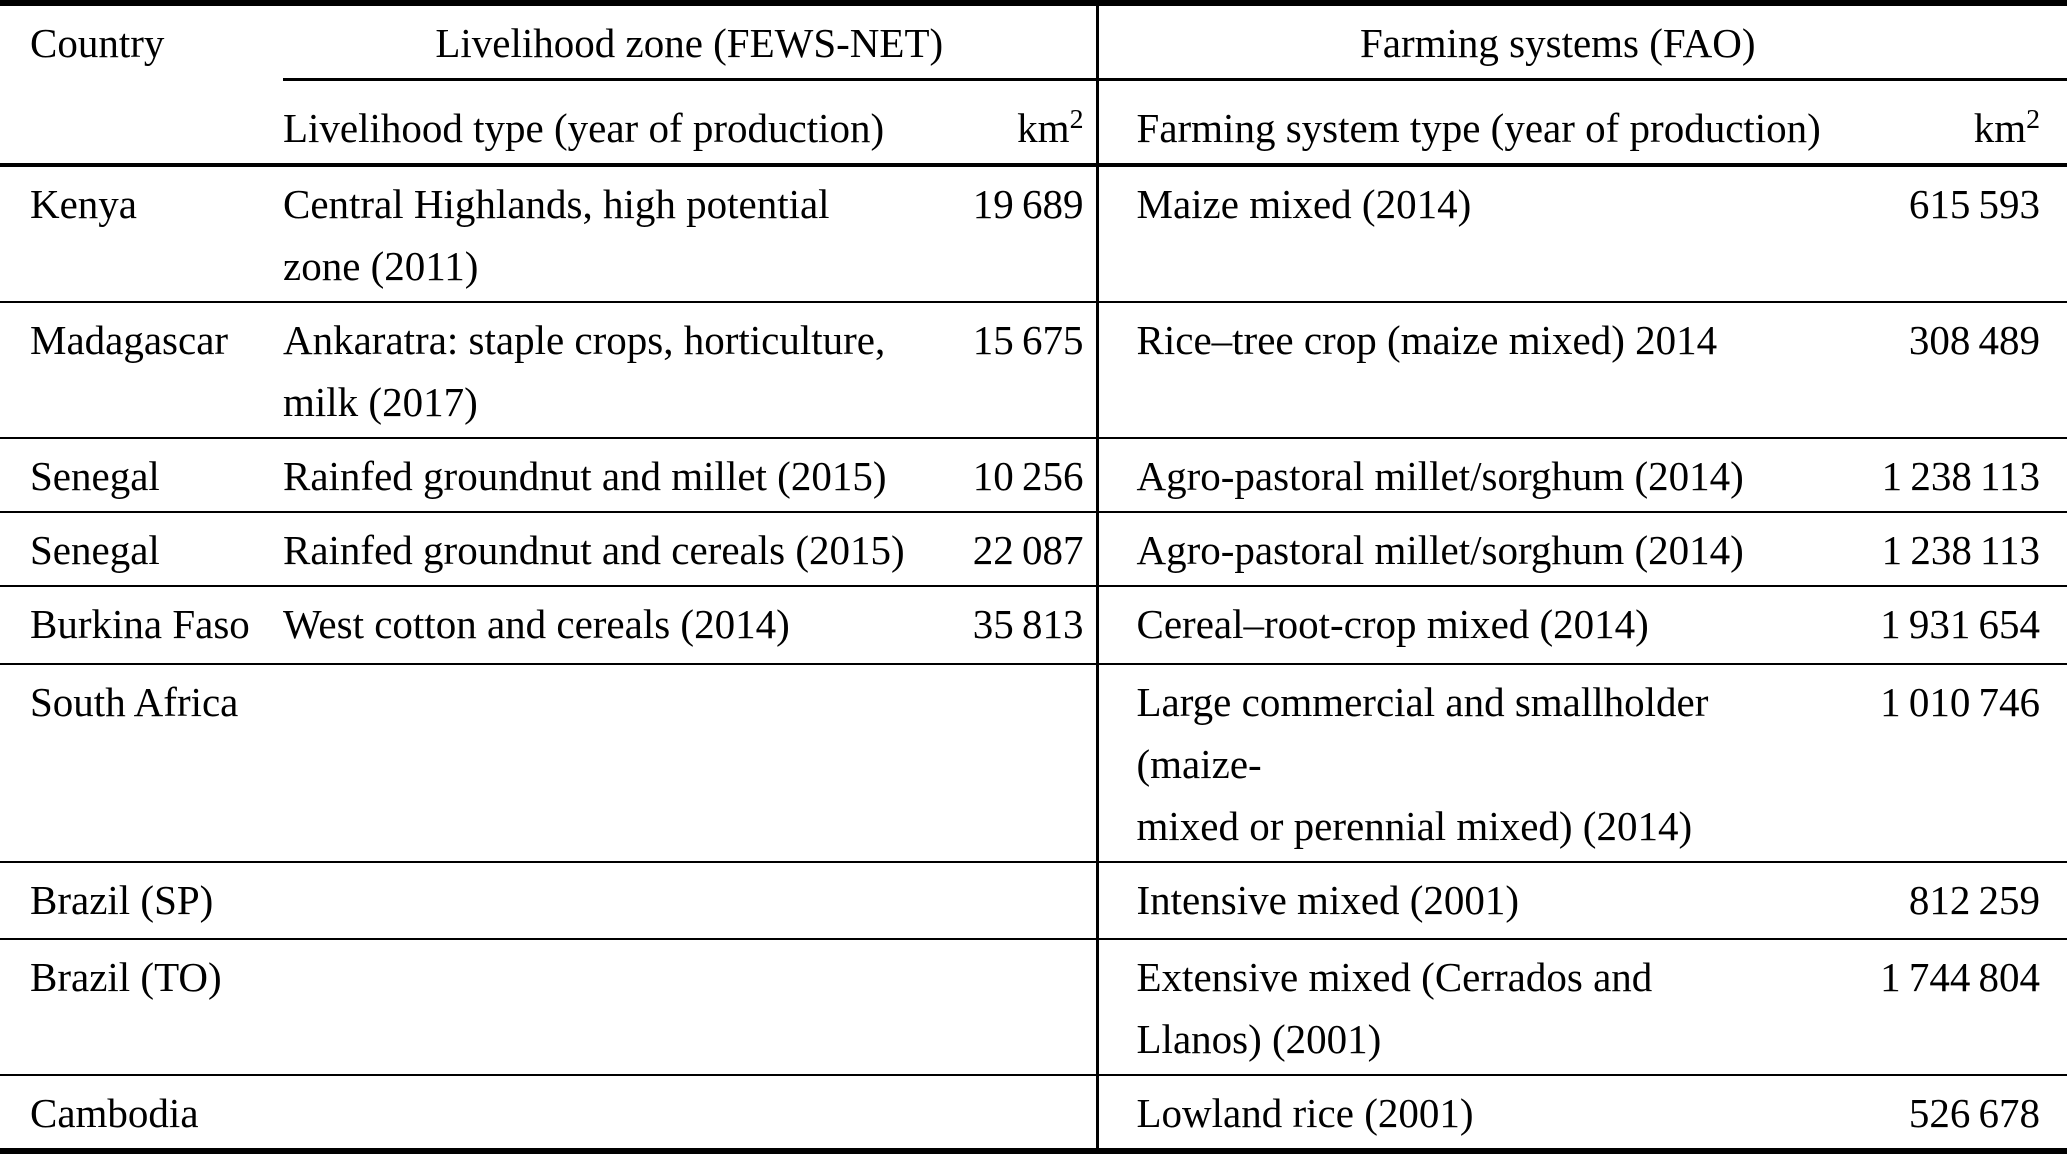  What do you see at coordinates (141, 85) in the screenshot?
I see `header-country: Country` at bounding box center [141, 85].